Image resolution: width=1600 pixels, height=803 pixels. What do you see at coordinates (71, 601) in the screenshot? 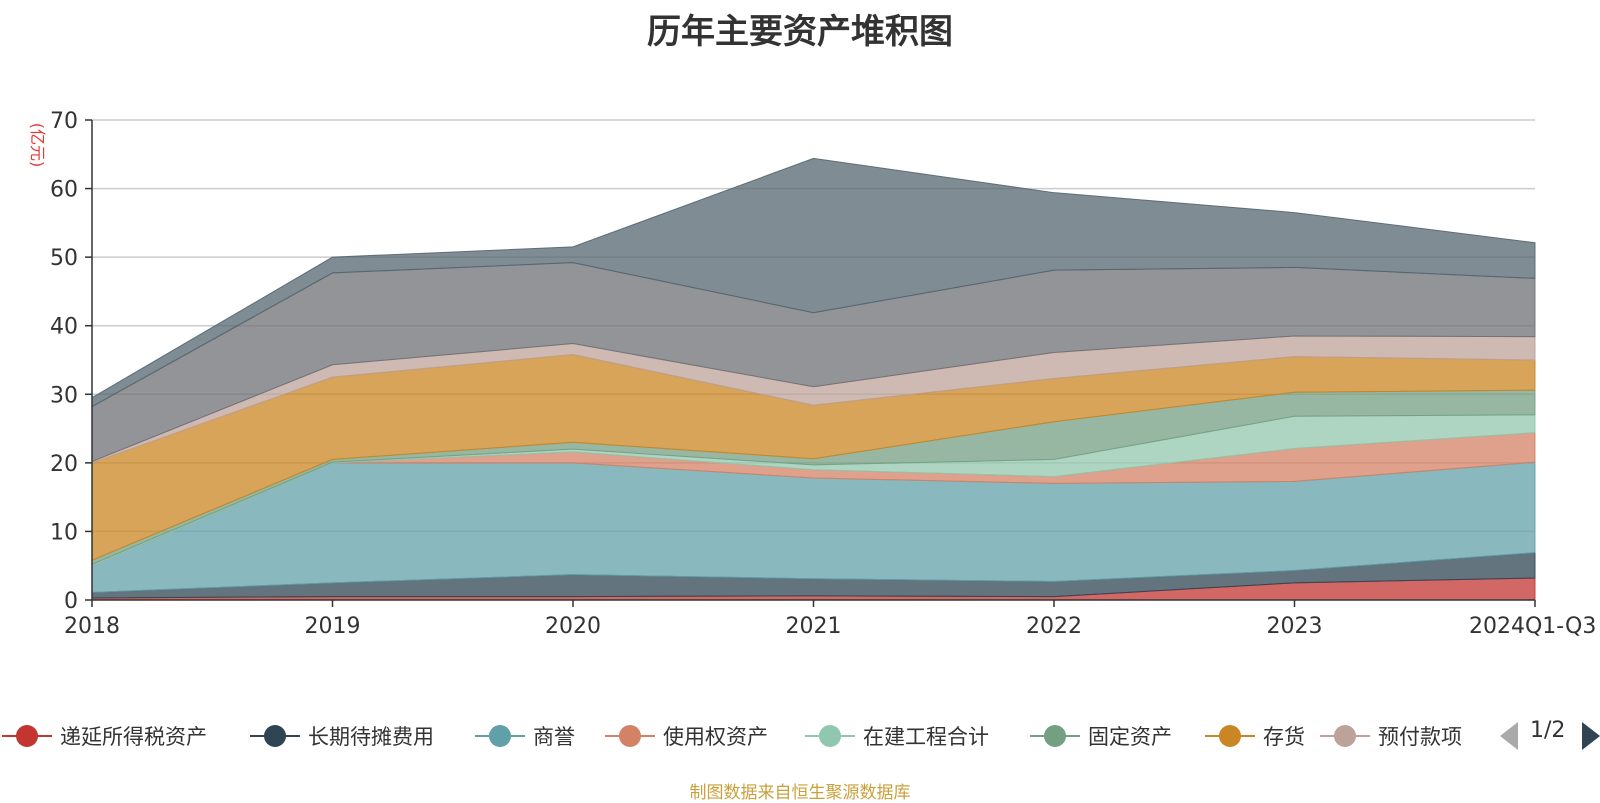
I see `y-tick-label-0: 0` at bounding box center [71, 601].